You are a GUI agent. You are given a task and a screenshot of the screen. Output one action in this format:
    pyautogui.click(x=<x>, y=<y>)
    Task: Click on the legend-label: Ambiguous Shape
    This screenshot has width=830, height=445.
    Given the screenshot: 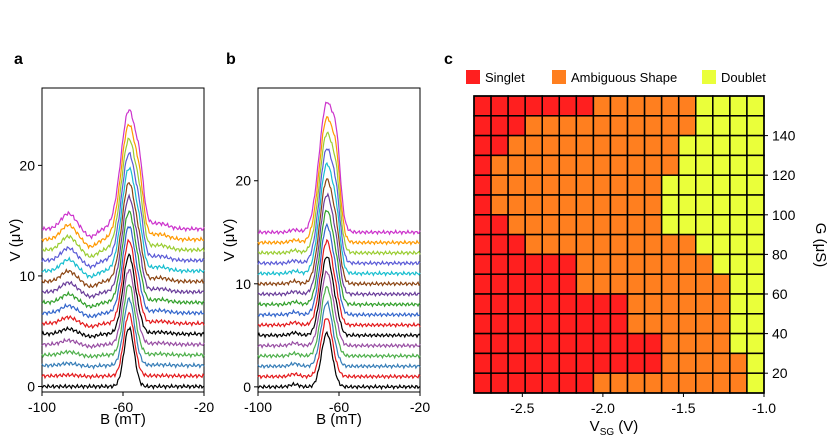 What is the action you would take?
    pyautogui.click(x=624, y=77)
    